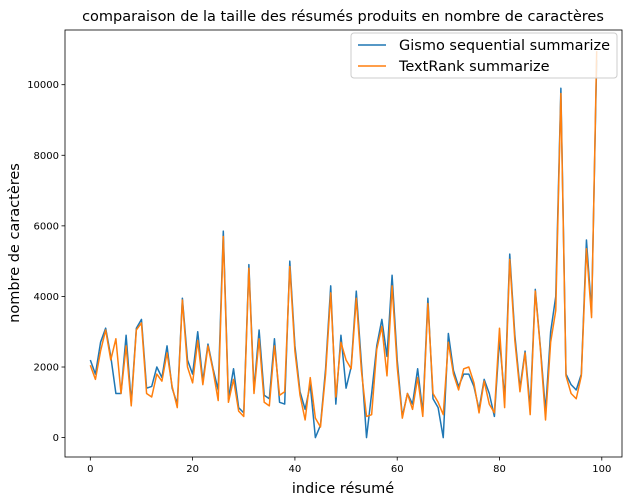 The width and height of the screenshot is (628, 501). What do you see at coordinates (15, 243) in the screenshot?
I see `y-axis-label: nombre de caractères` at bounding box center [15, 243].